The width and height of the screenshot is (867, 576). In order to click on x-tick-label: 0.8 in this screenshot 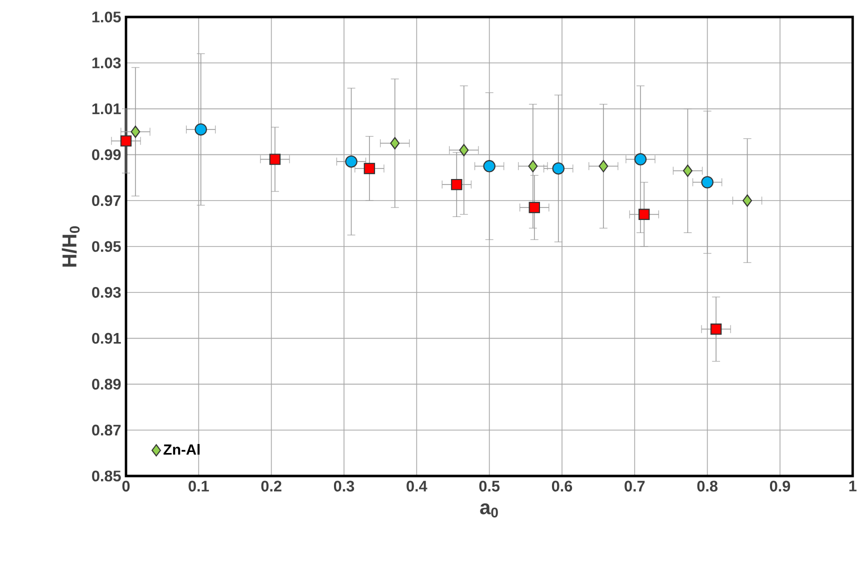, I will do `click(707, 486)`.